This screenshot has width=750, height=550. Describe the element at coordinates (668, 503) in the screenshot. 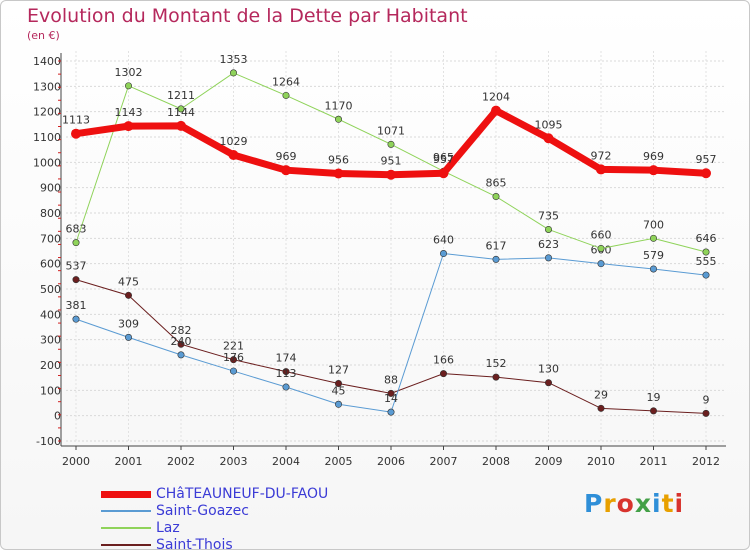

I see `logo-letter: t` at that location.